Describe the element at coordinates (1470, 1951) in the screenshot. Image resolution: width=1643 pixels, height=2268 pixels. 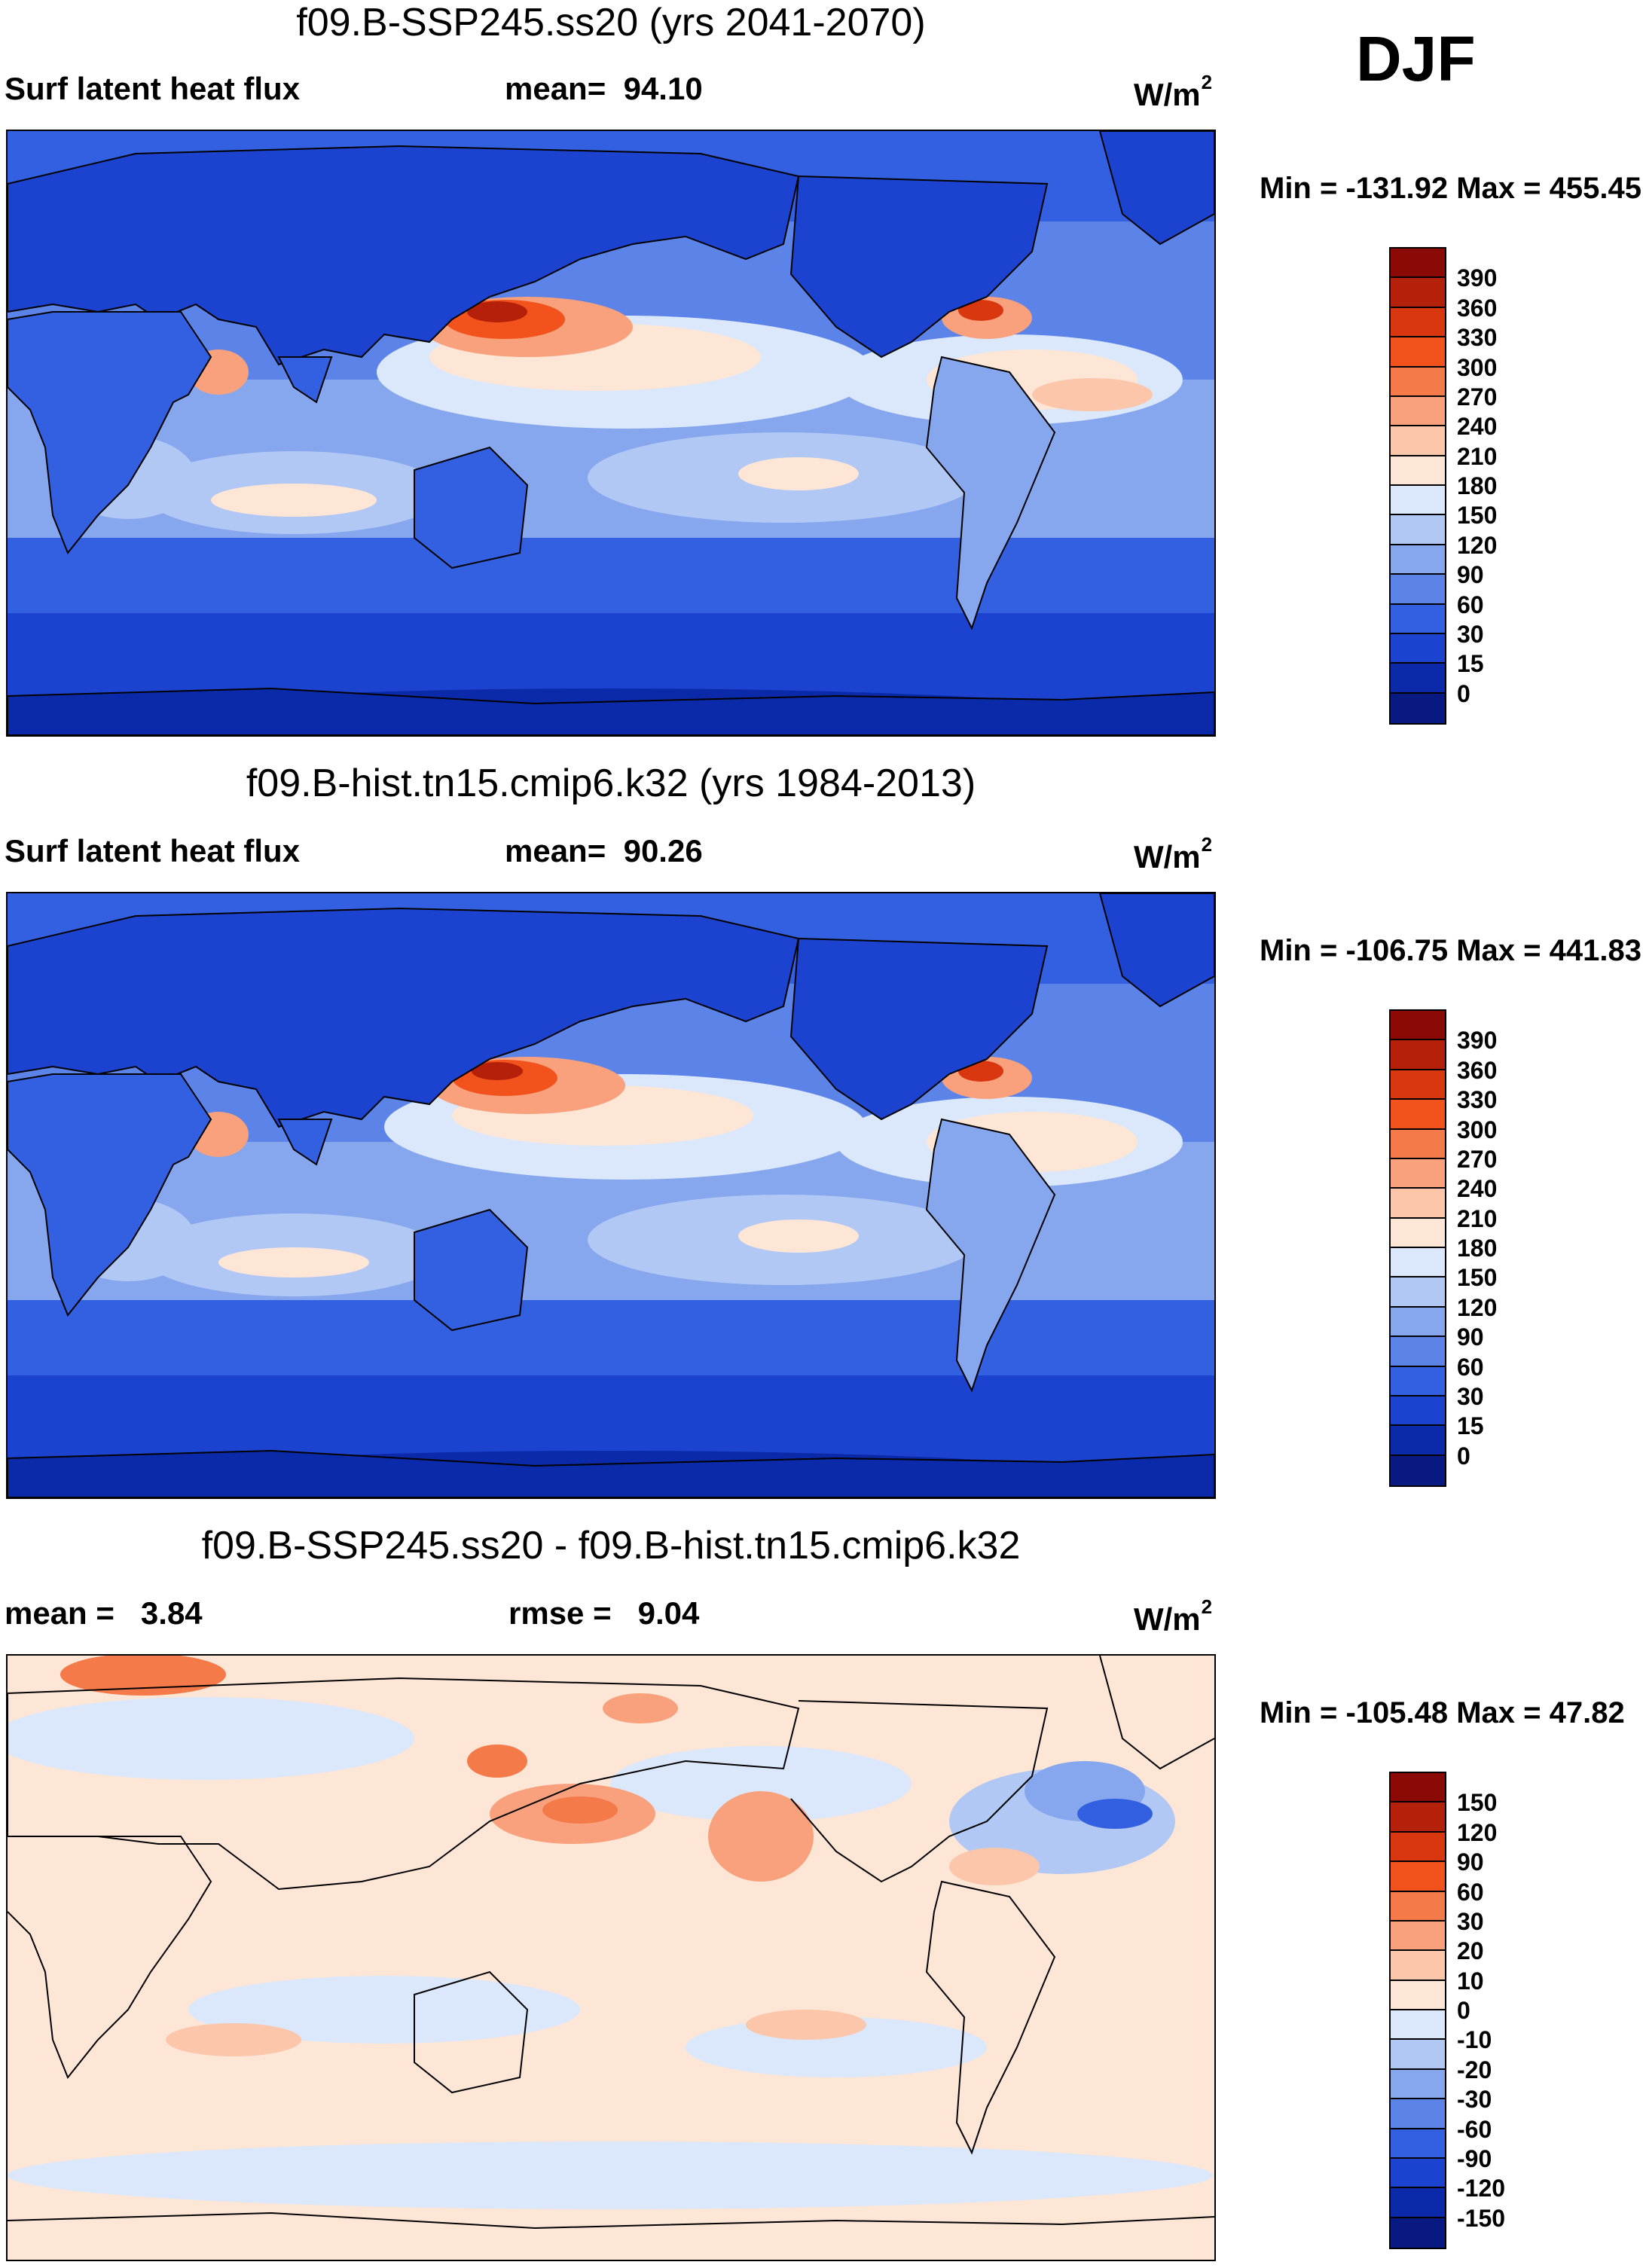
I see `legend-tick-label: 20` at that location.